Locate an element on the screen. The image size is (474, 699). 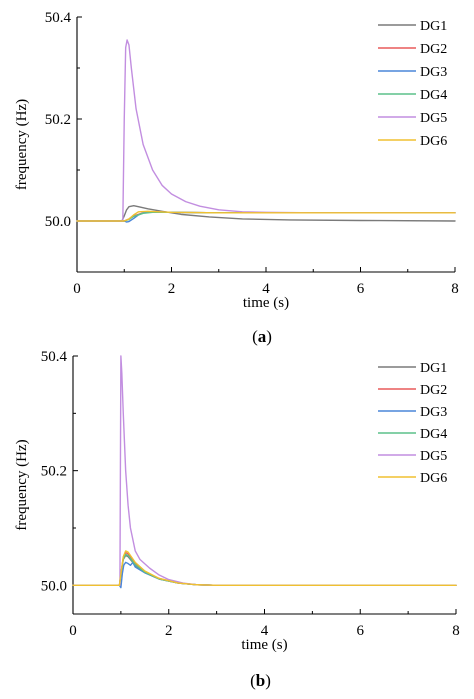
series-line-dg4 is located at coordinates (264, 570).